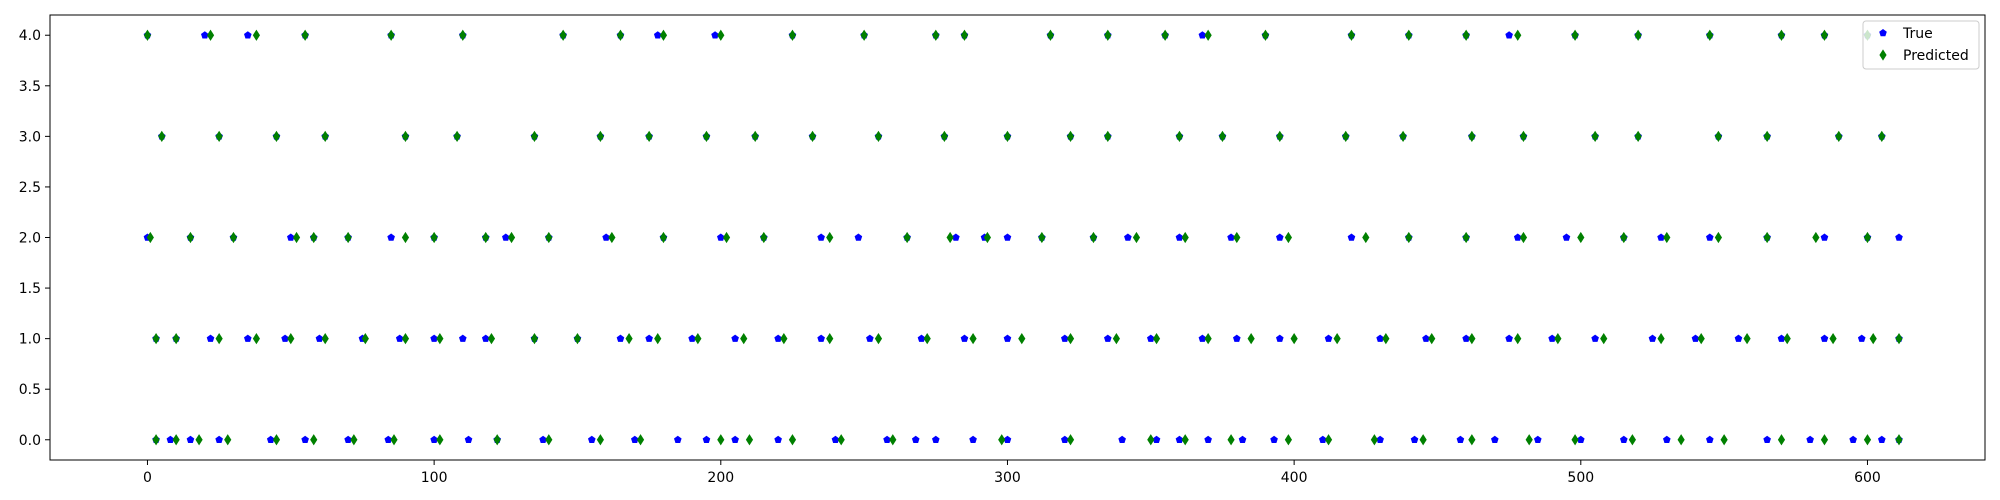 This screenshot has height=500, width=2000. Describe the element at coordinates (1921, 45) in the screenshot. I see `legend-box` at that location.